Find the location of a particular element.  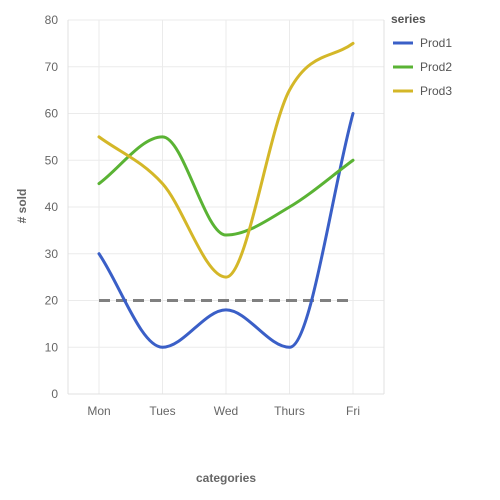

x-axis-ticks: Mon Tues Wed Thurs Fri is located at coordinates (223, 411).